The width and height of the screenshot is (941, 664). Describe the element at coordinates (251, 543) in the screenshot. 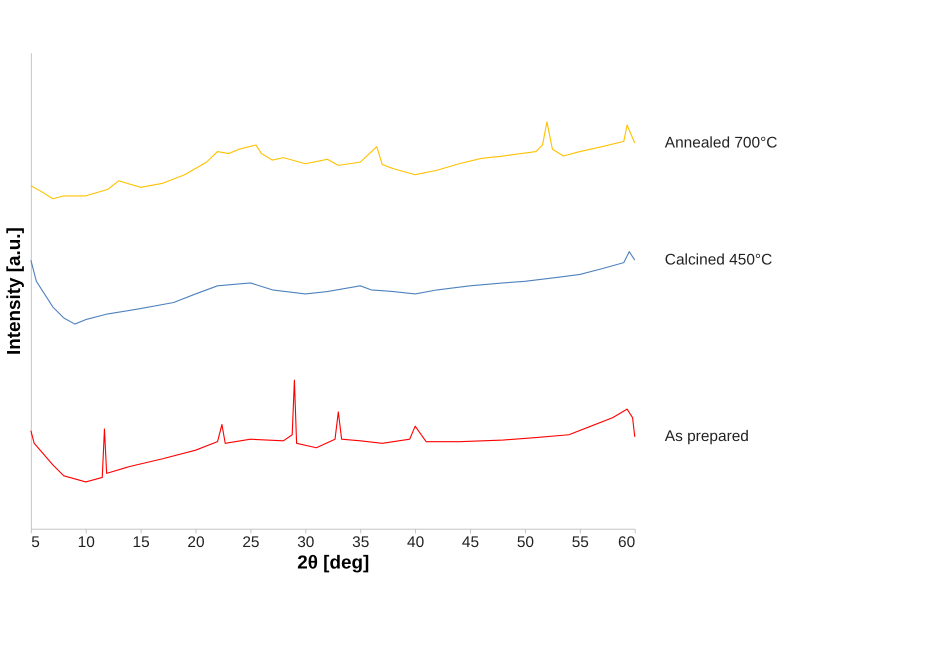

I see `x-tick-label: 25` at that location.